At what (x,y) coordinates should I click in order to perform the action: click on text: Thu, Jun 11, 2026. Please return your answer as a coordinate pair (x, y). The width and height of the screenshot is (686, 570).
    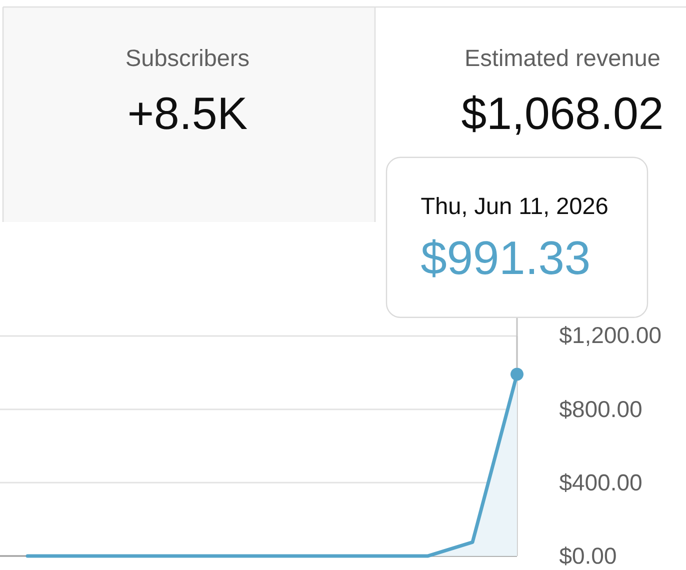
    Looking at the image, I should click on (514, 206).